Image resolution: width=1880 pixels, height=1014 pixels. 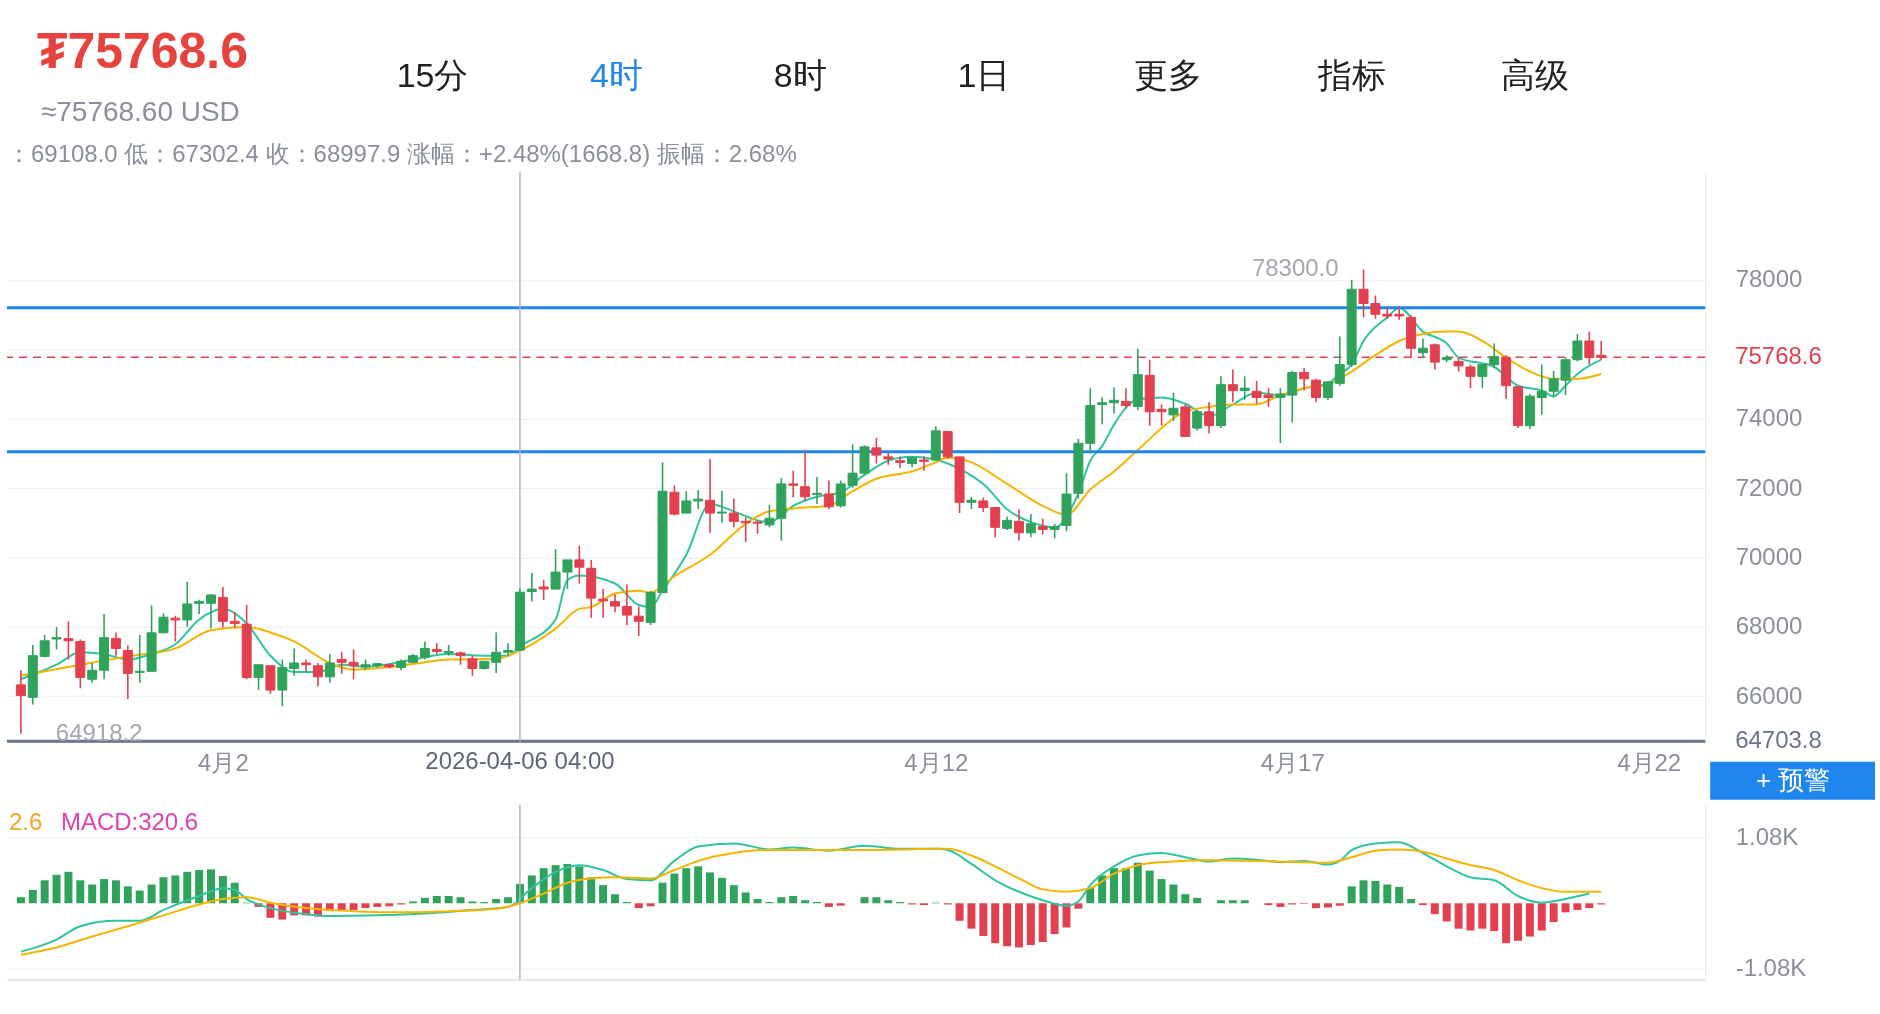 I want to click on x-tick-label: 4月17, so click(x=1292, y=763).